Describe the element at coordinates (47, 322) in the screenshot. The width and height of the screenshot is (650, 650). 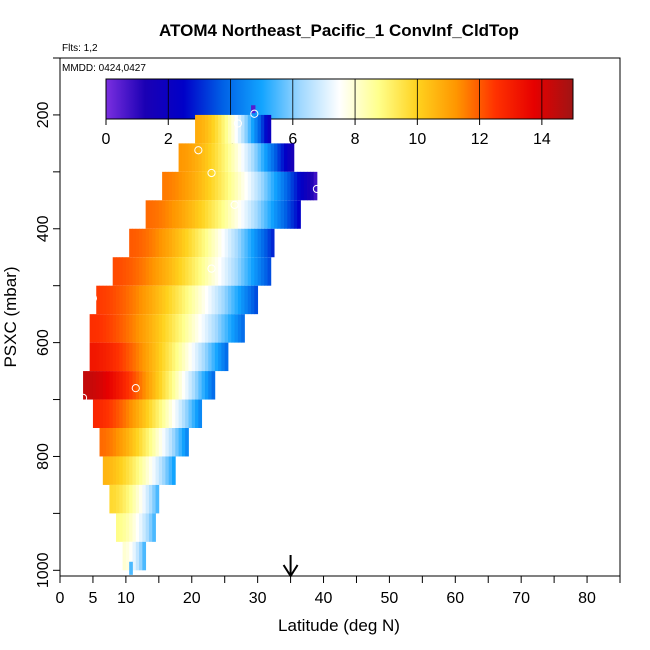
I see `y-axis: 200 400 600 800 1000` at that location.